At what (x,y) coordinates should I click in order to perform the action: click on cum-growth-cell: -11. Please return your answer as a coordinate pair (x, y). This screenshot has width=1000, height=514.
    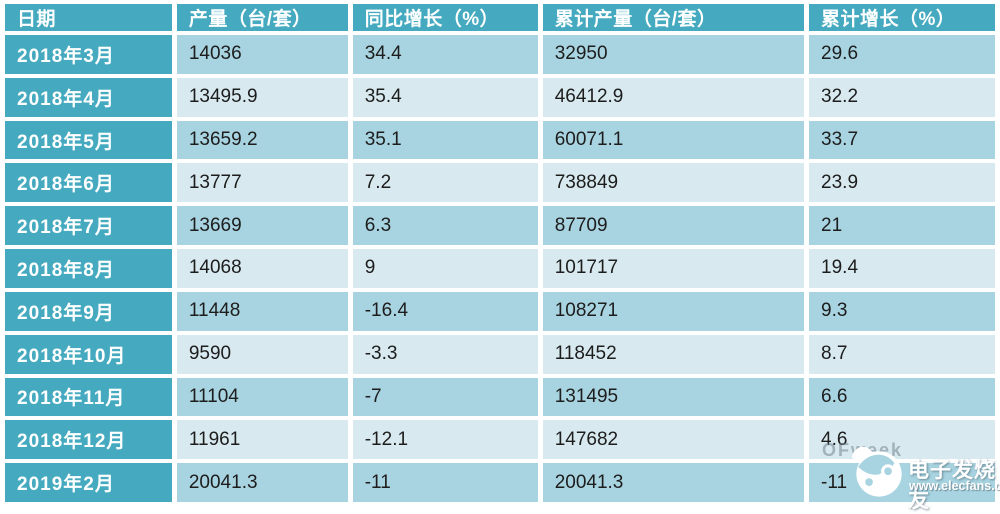
    Looking at the image, I should click on (902, 482).